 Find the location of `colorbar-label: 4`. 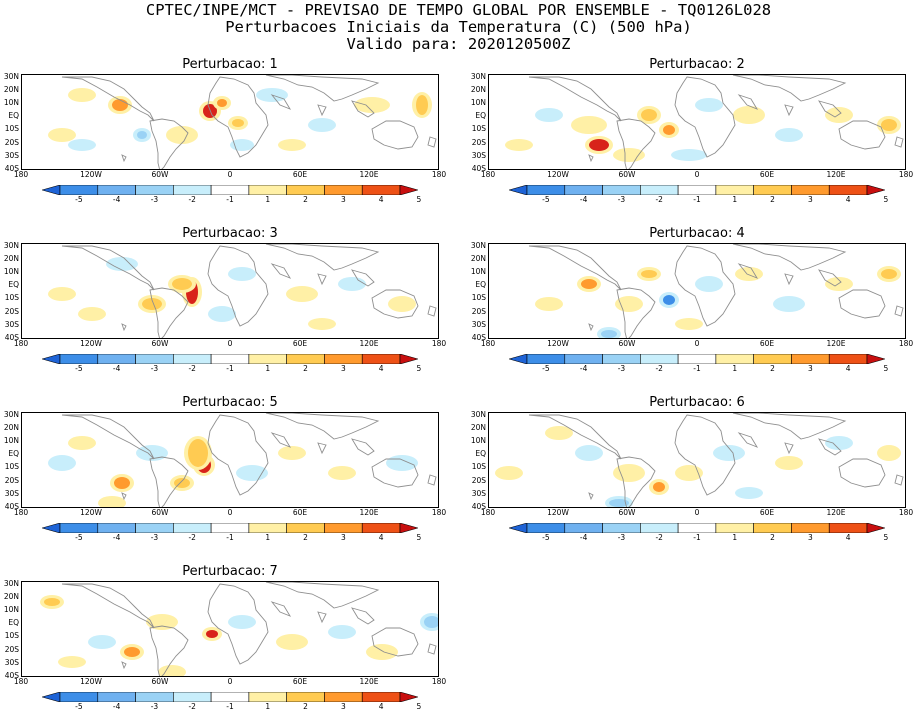

colorbar-label: 4 is located at coordinates (848, 537).